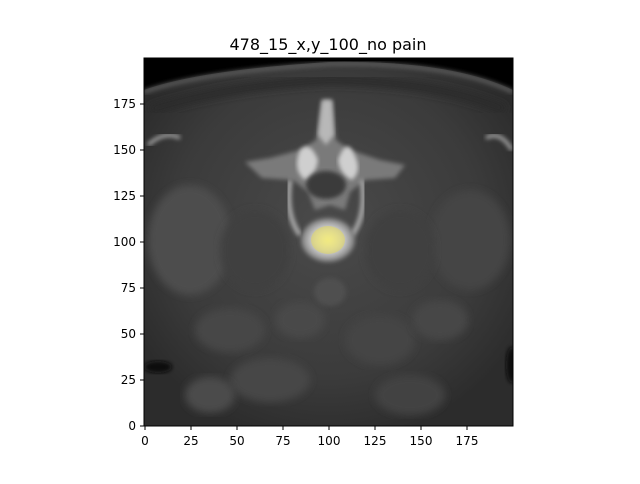 The image size is (640, 484). What do you see at coordinates (124, 242) in the screenshot?
I see `y-tick-label: 100` at bounding box center [124, 242].